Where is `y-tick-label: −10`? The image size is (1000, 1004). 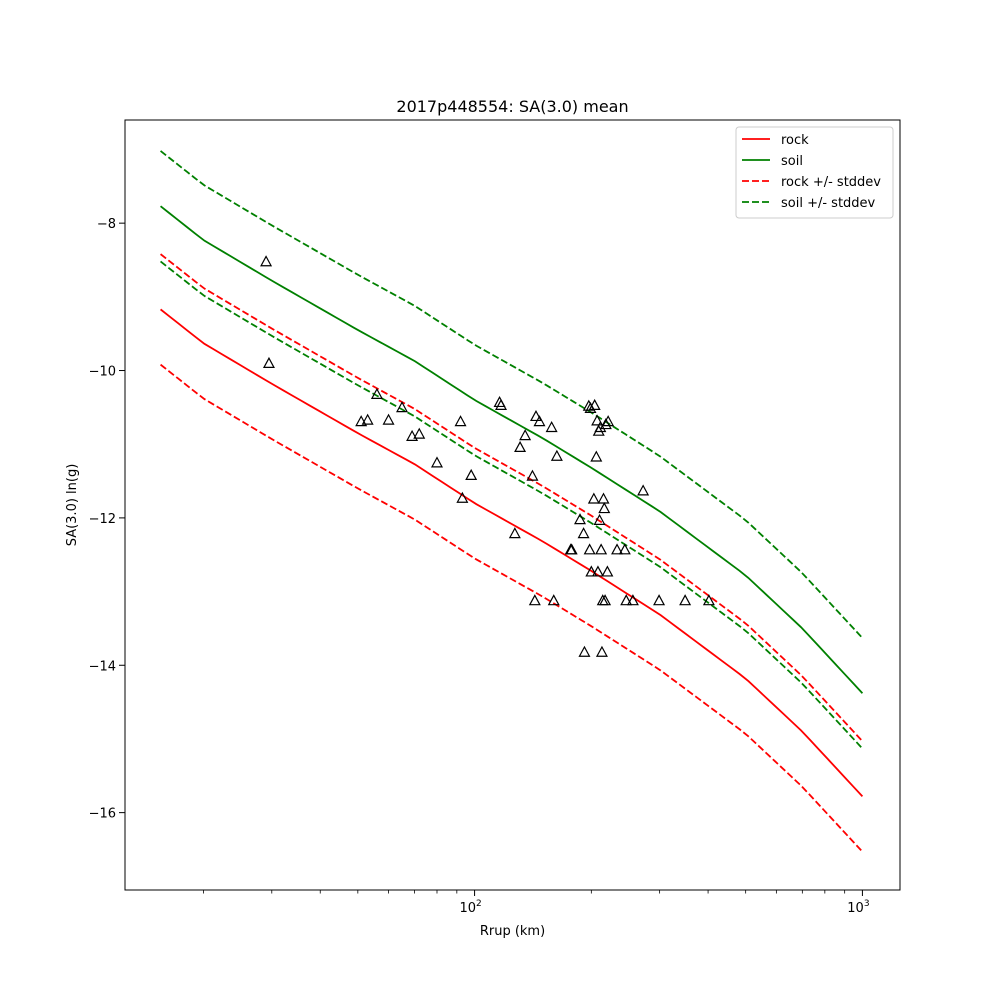 y-tick-label: −10 is located at coordinates (102, 372).